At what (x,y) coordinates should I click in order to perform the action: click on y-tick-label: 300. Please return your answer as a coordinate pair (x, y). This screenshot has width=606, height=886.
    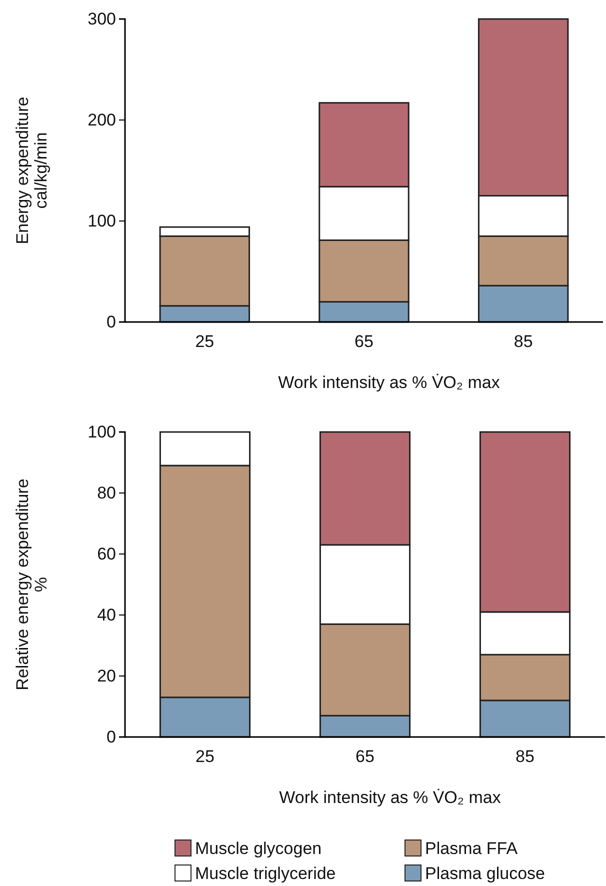
    Looking at the image, I should click on (102, 18).